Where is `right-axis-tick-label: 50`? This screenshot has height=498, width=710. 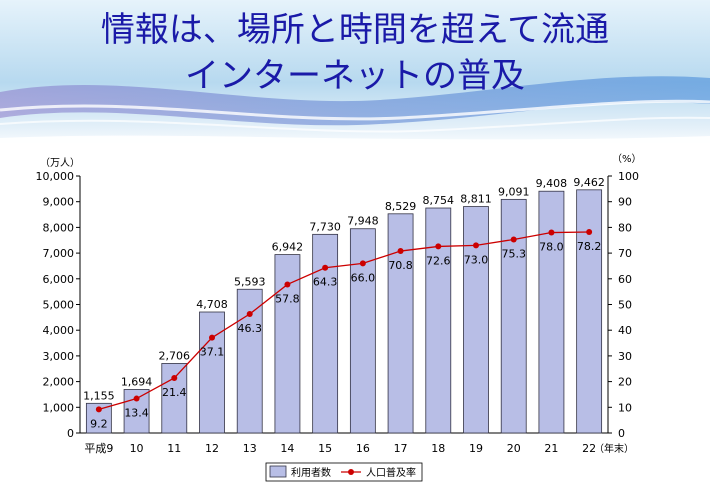 right-axis-tick-label: 50 is located at coordinates (625, 305).